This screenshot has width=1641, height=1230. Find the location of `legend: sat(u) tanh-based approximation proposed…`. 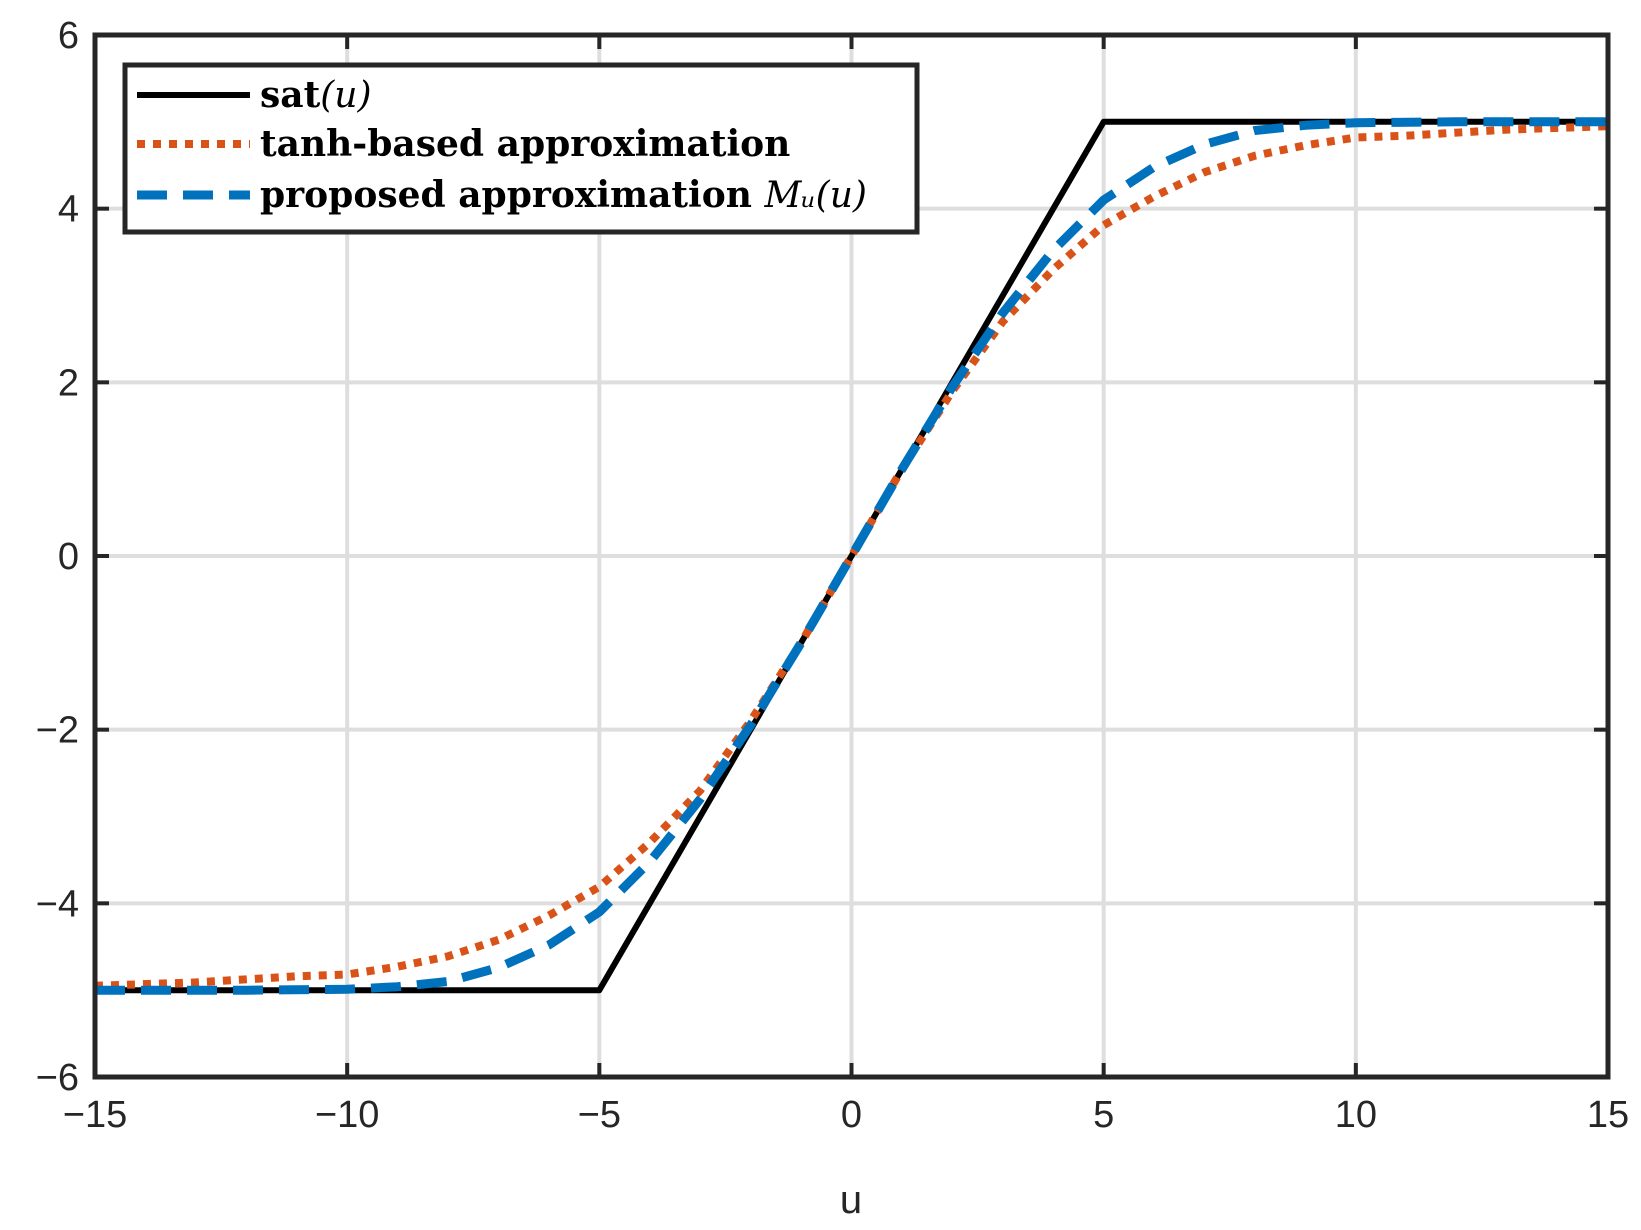

legend: sat(u) tanh-based approximation proposed… is located at coordinates (521, 148).